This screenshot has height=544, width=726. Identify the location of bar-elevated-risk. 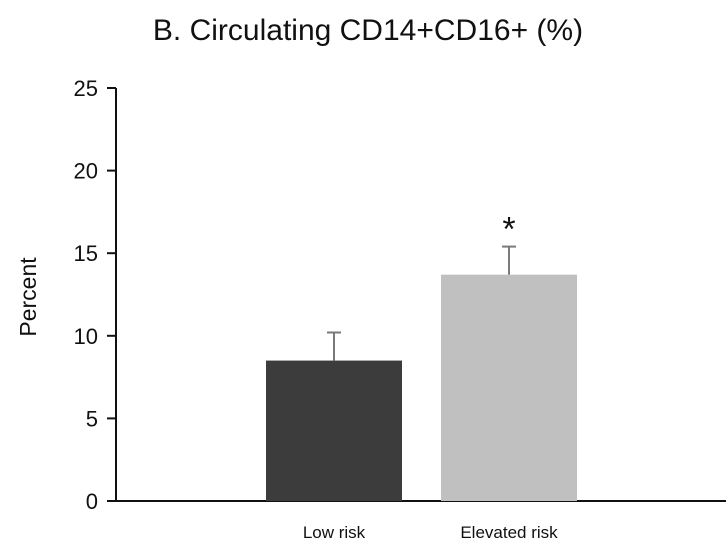
(509, 387).